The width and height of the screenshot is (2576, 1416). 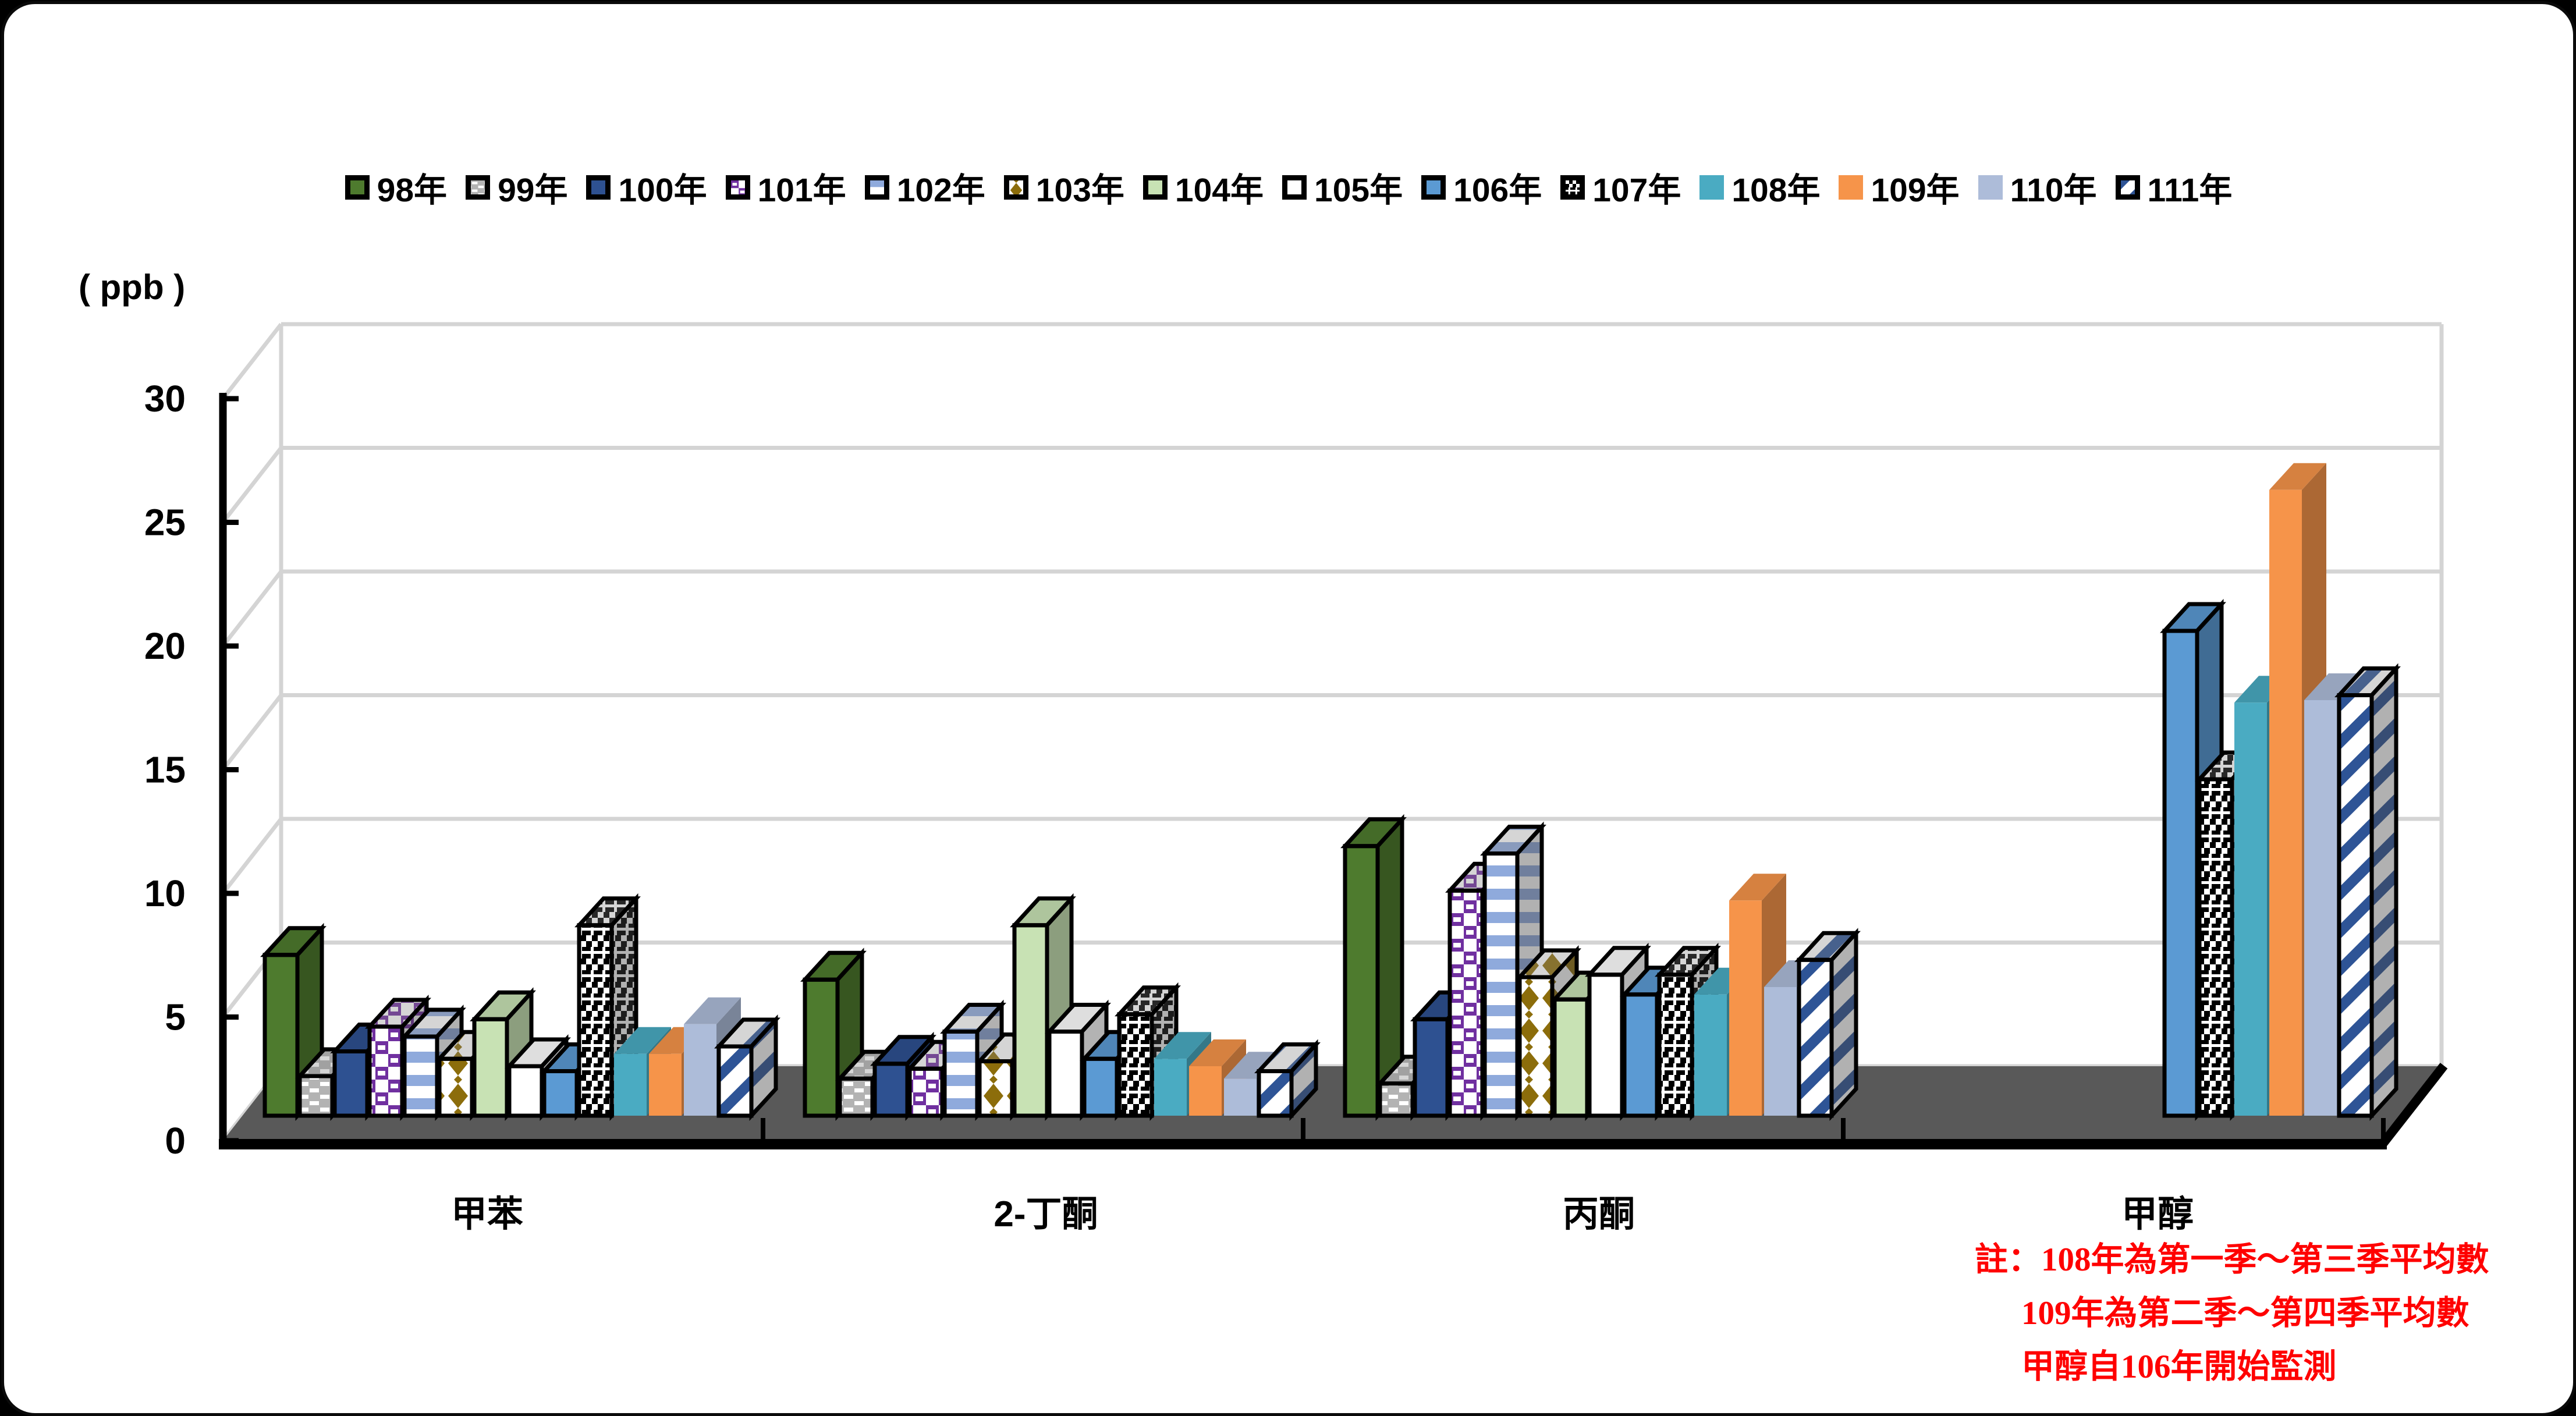 What do you see at coordinates (176, 1141) in the screenshot?
I see `y-tick-label: 0` at bounding box center [176, 1141].